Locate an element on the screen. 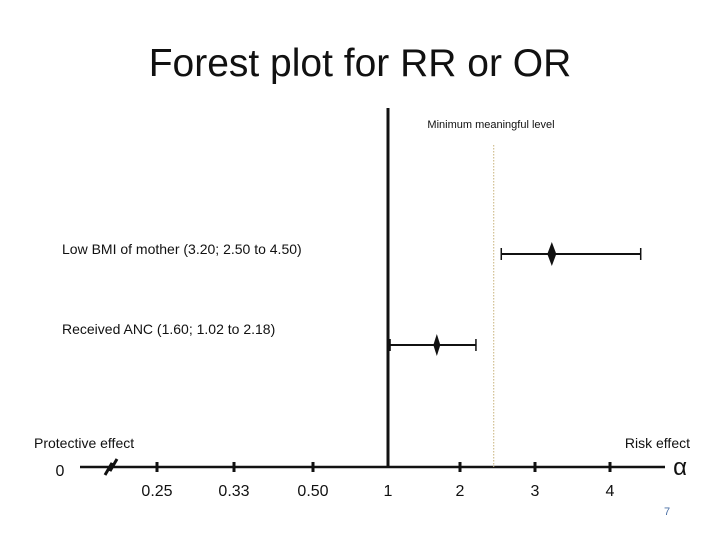  axis-break-mark is located at coordinates (111, 467).